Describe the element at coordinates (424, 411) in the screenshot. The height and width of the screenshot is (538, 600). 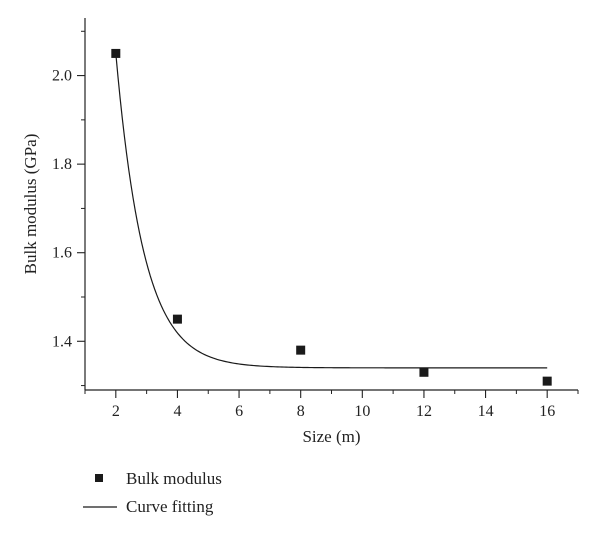
I see `x-tick-label: 12` at that location.